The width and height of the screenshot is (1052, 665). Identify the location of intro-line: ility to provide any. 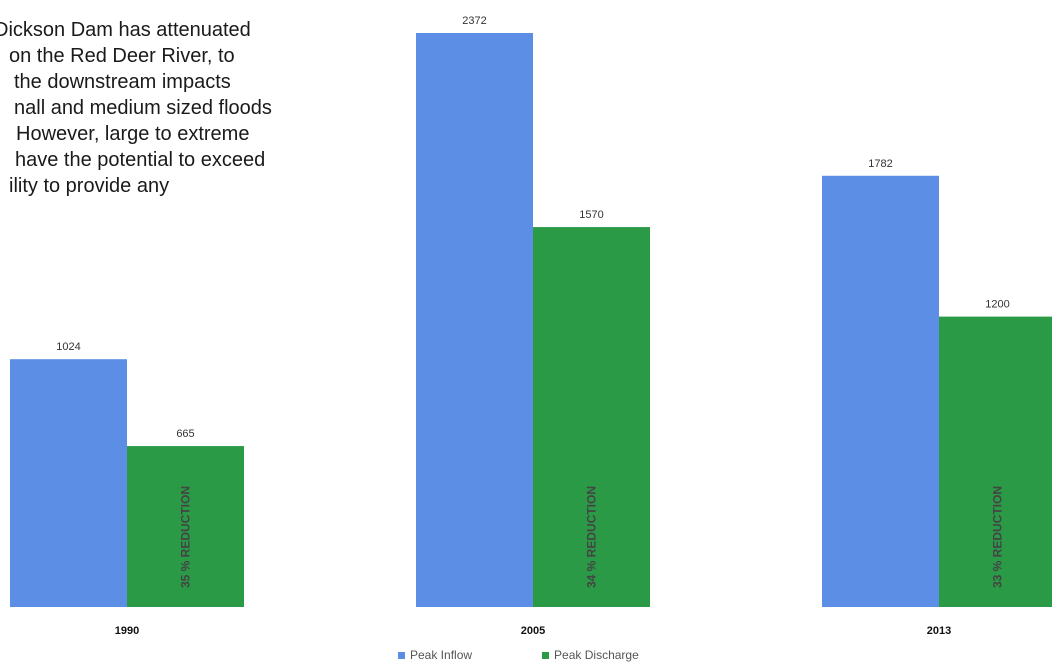
(89, 186).